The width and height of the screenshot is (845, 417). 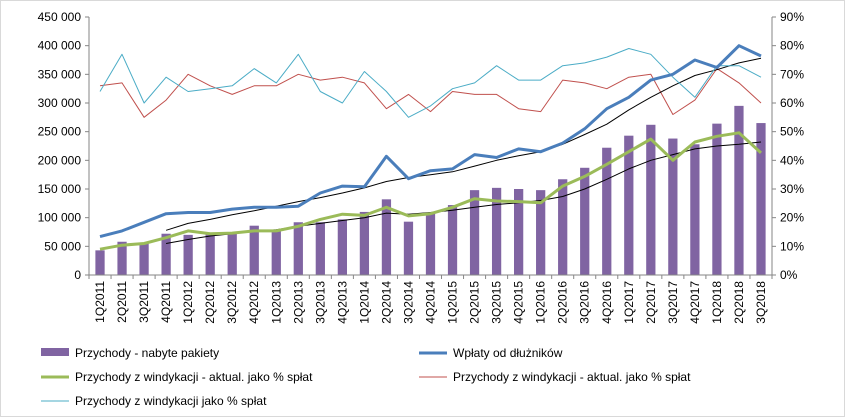 What do you see at coordinates (276, 302) in the screenshot?
I see `x-tick-label: 1Q2013` at bounding box center [276, 302].